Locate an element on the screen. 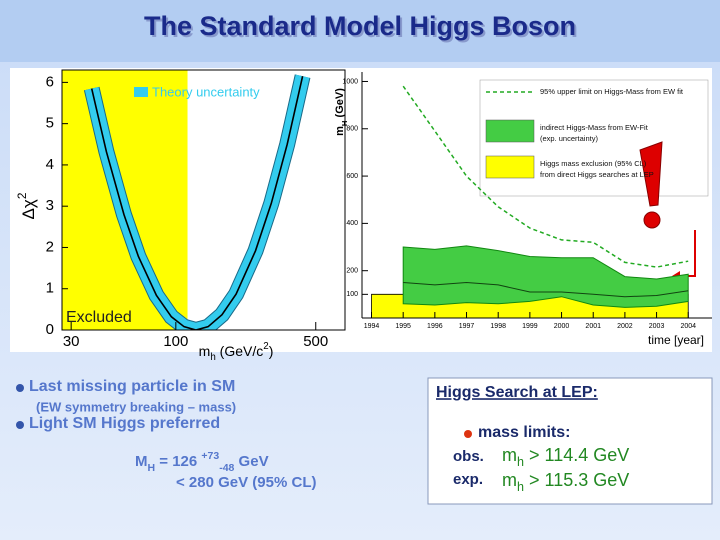  curve is located at coordinates (197, 203).